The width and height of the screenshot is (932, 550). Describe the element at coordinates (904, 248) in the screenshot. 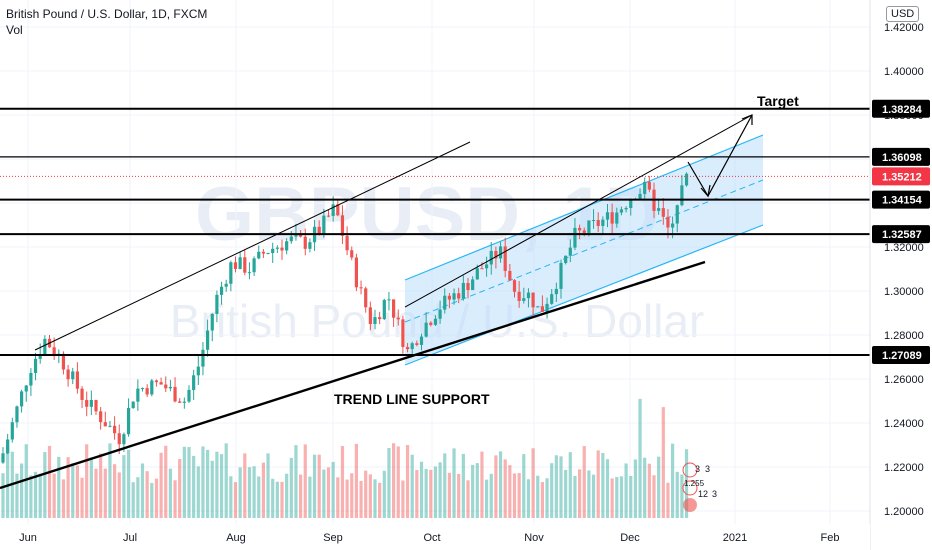

I see `price-tick-label: 1.32000` at that location.